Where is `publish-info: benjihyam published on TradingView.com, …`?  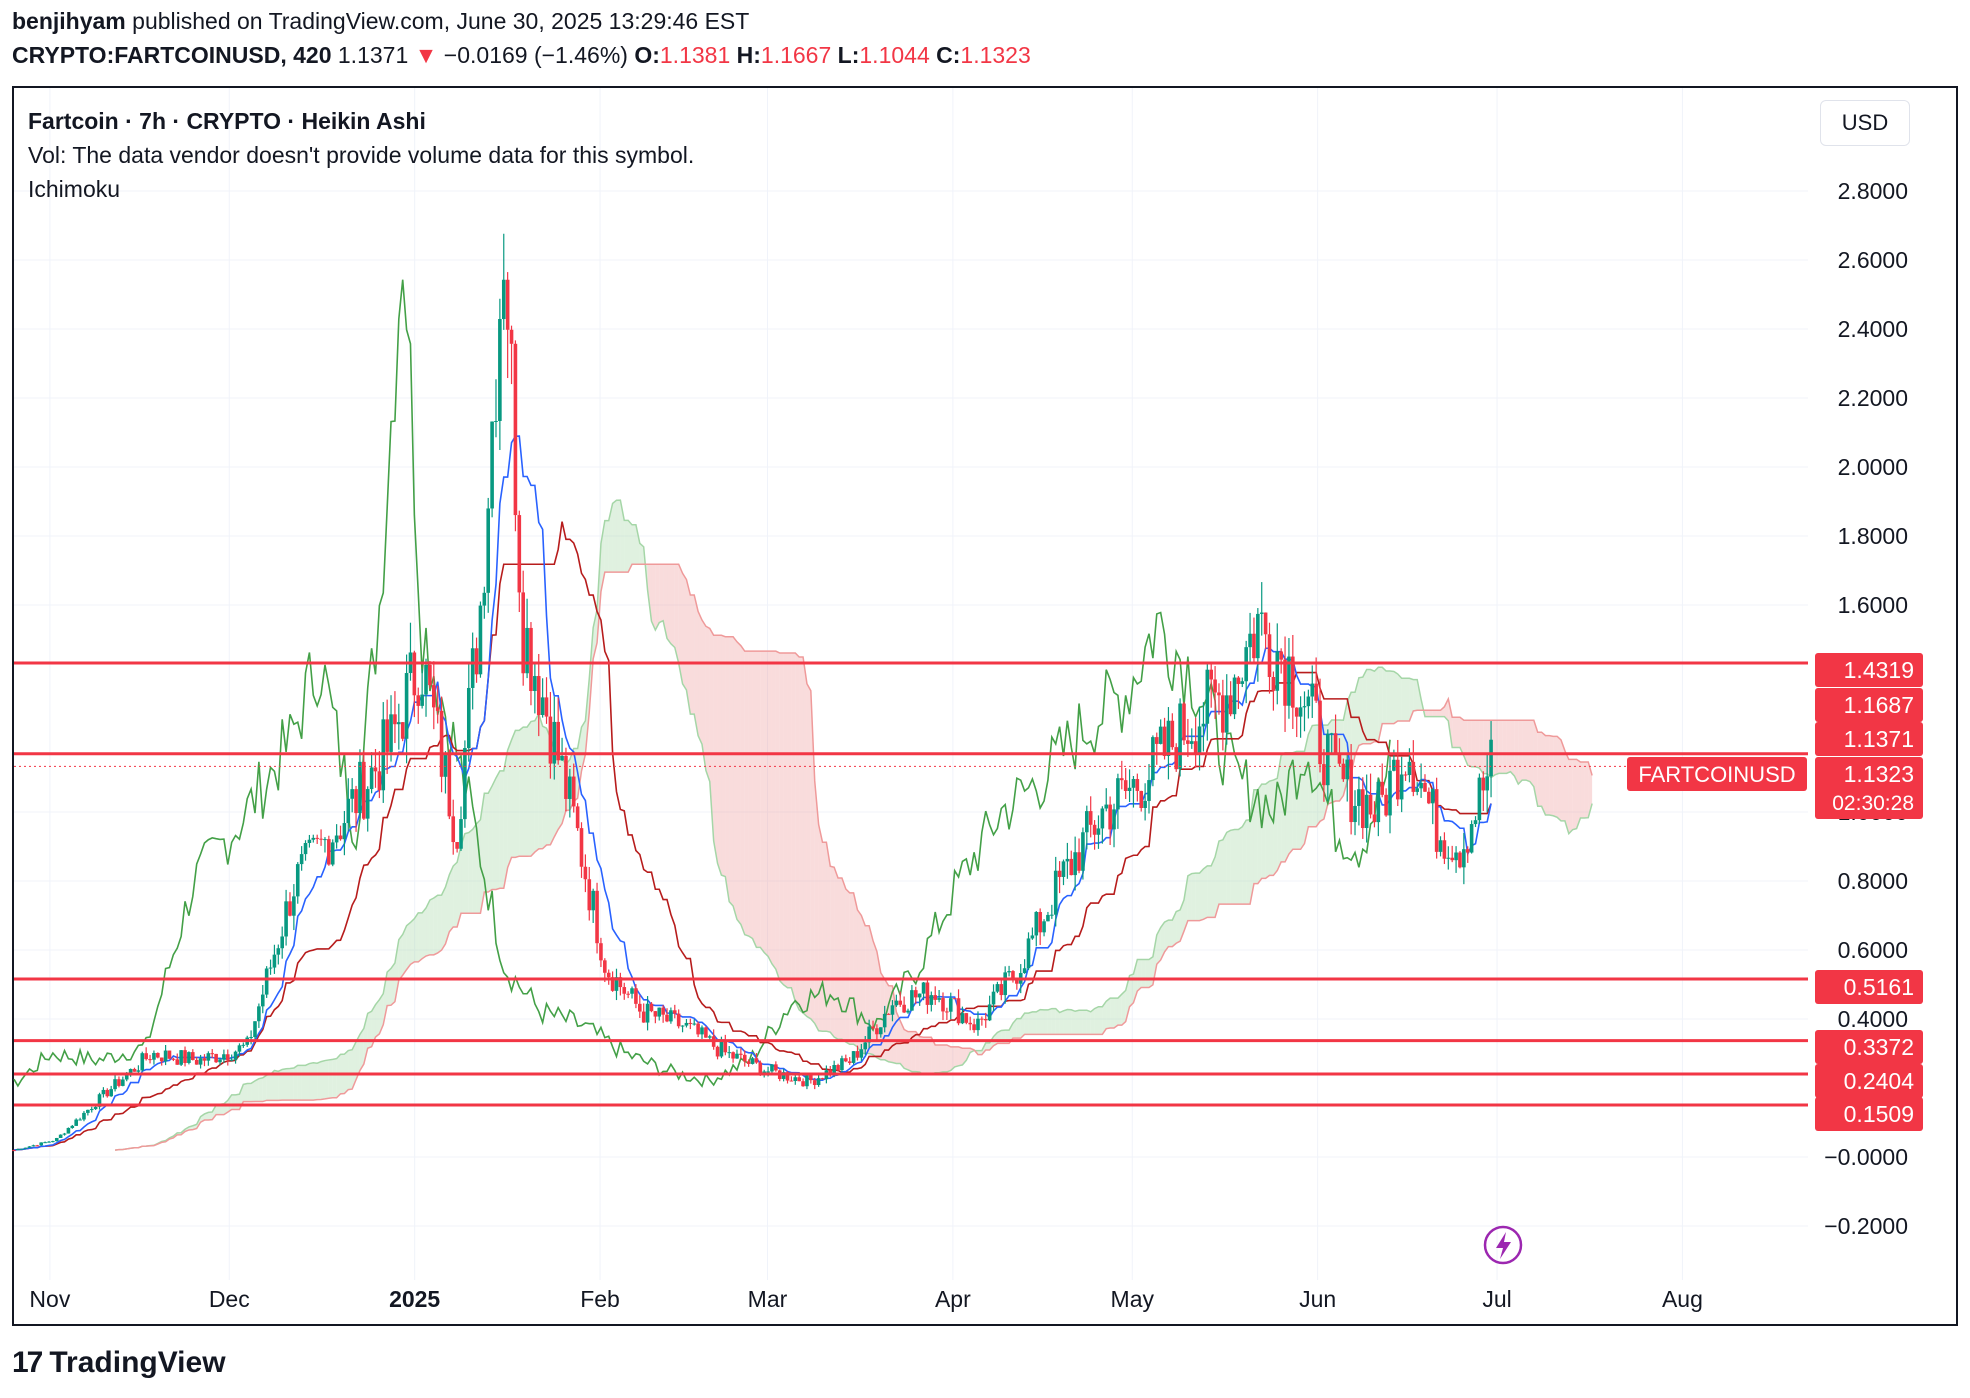
publish-info: benjihyam published on TradingView.com, … is located at coordinates (380, 21).